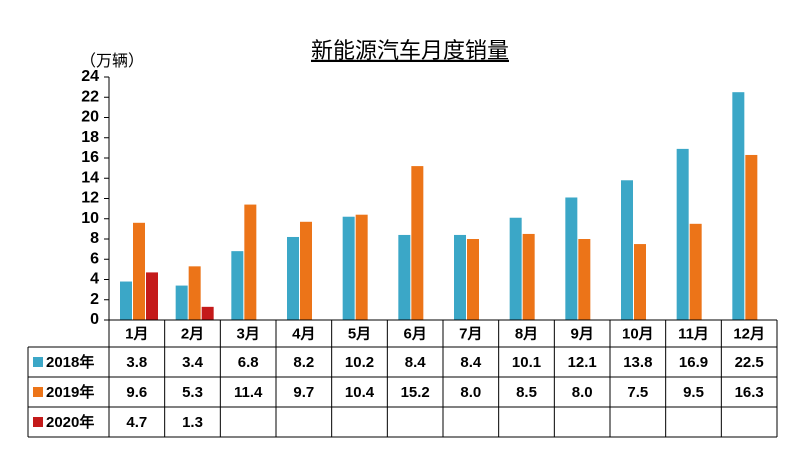 The height and width of the screenshot is (457, 800). Describe the element at coordinates (303, 392) in the screenshot. I see `table-value: 9.7` at that location.